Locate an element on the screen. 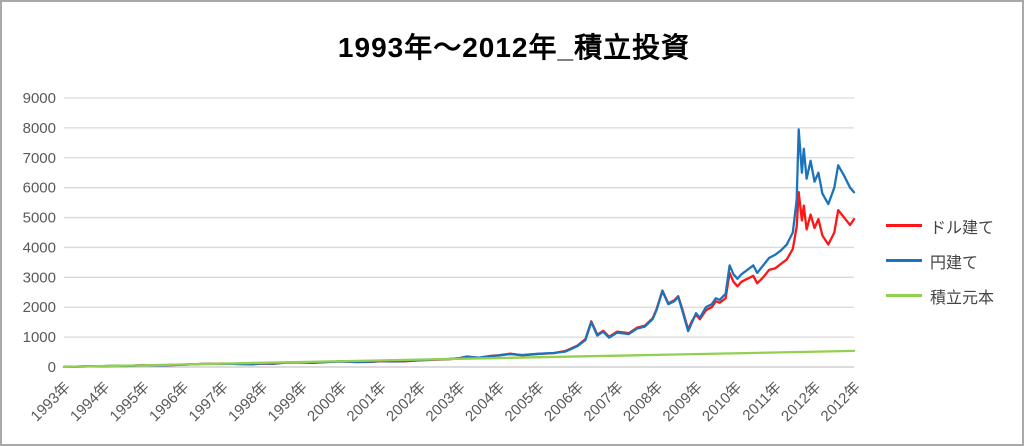 Image resolution: width=1024 pixels, height=446 pixels. legend-item-principal: 積立元本 is located at coordinates (940, 295).